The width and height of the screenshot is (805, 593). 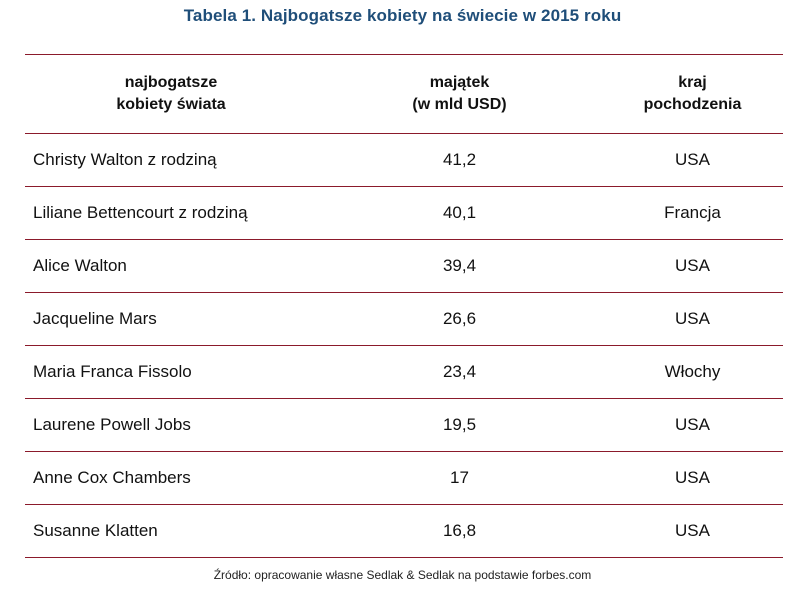 I want to click on cell-country: Włochy, so click(x=692, y=372).